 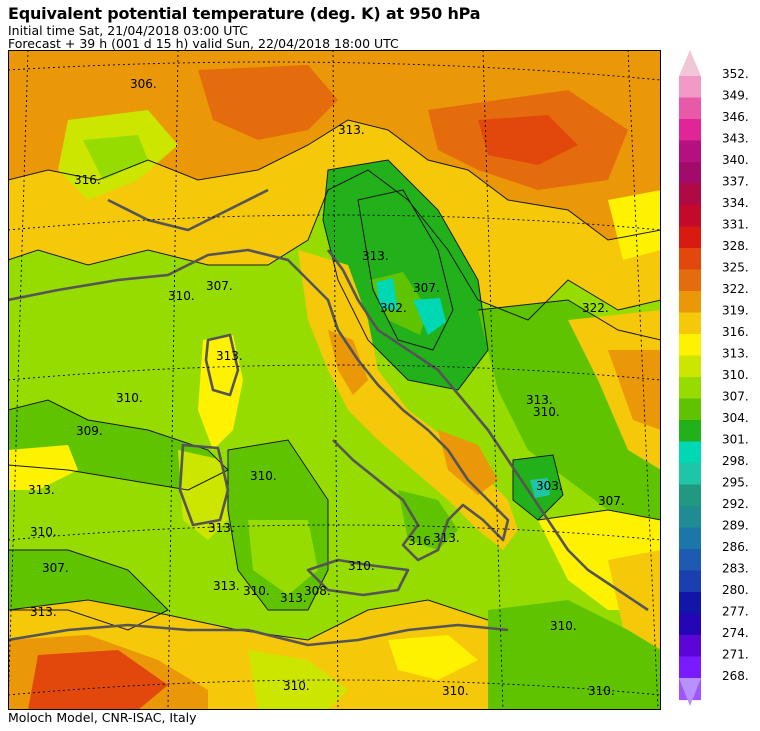 What do you see at coordinates (735, 139) in the screenshot?
I see `colorbar-tick-label: 343.` at bounding box center [735, 139].